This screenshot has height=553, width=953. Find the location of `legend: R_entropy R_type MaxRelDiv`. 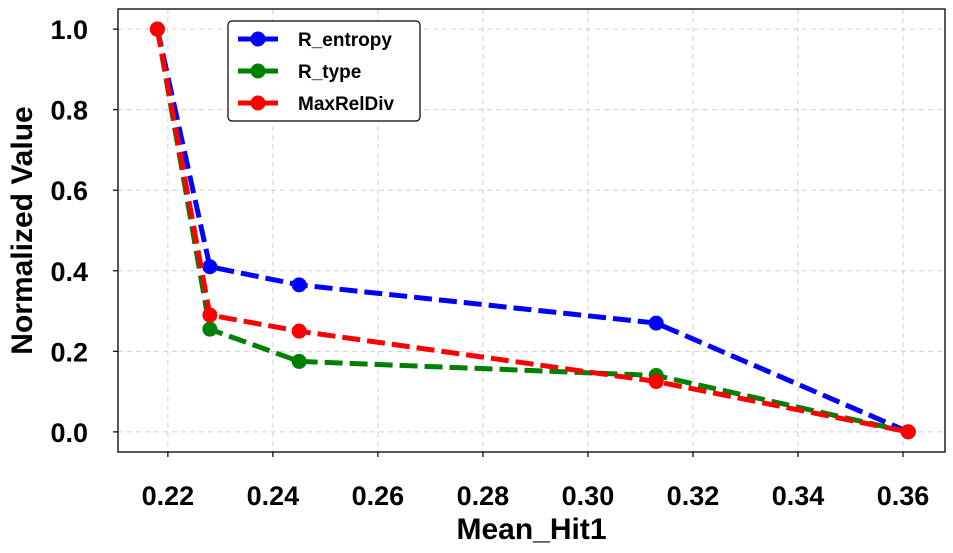

legend: R_entropy R_type MaxRelDiv is located at coordinates (324, 71).